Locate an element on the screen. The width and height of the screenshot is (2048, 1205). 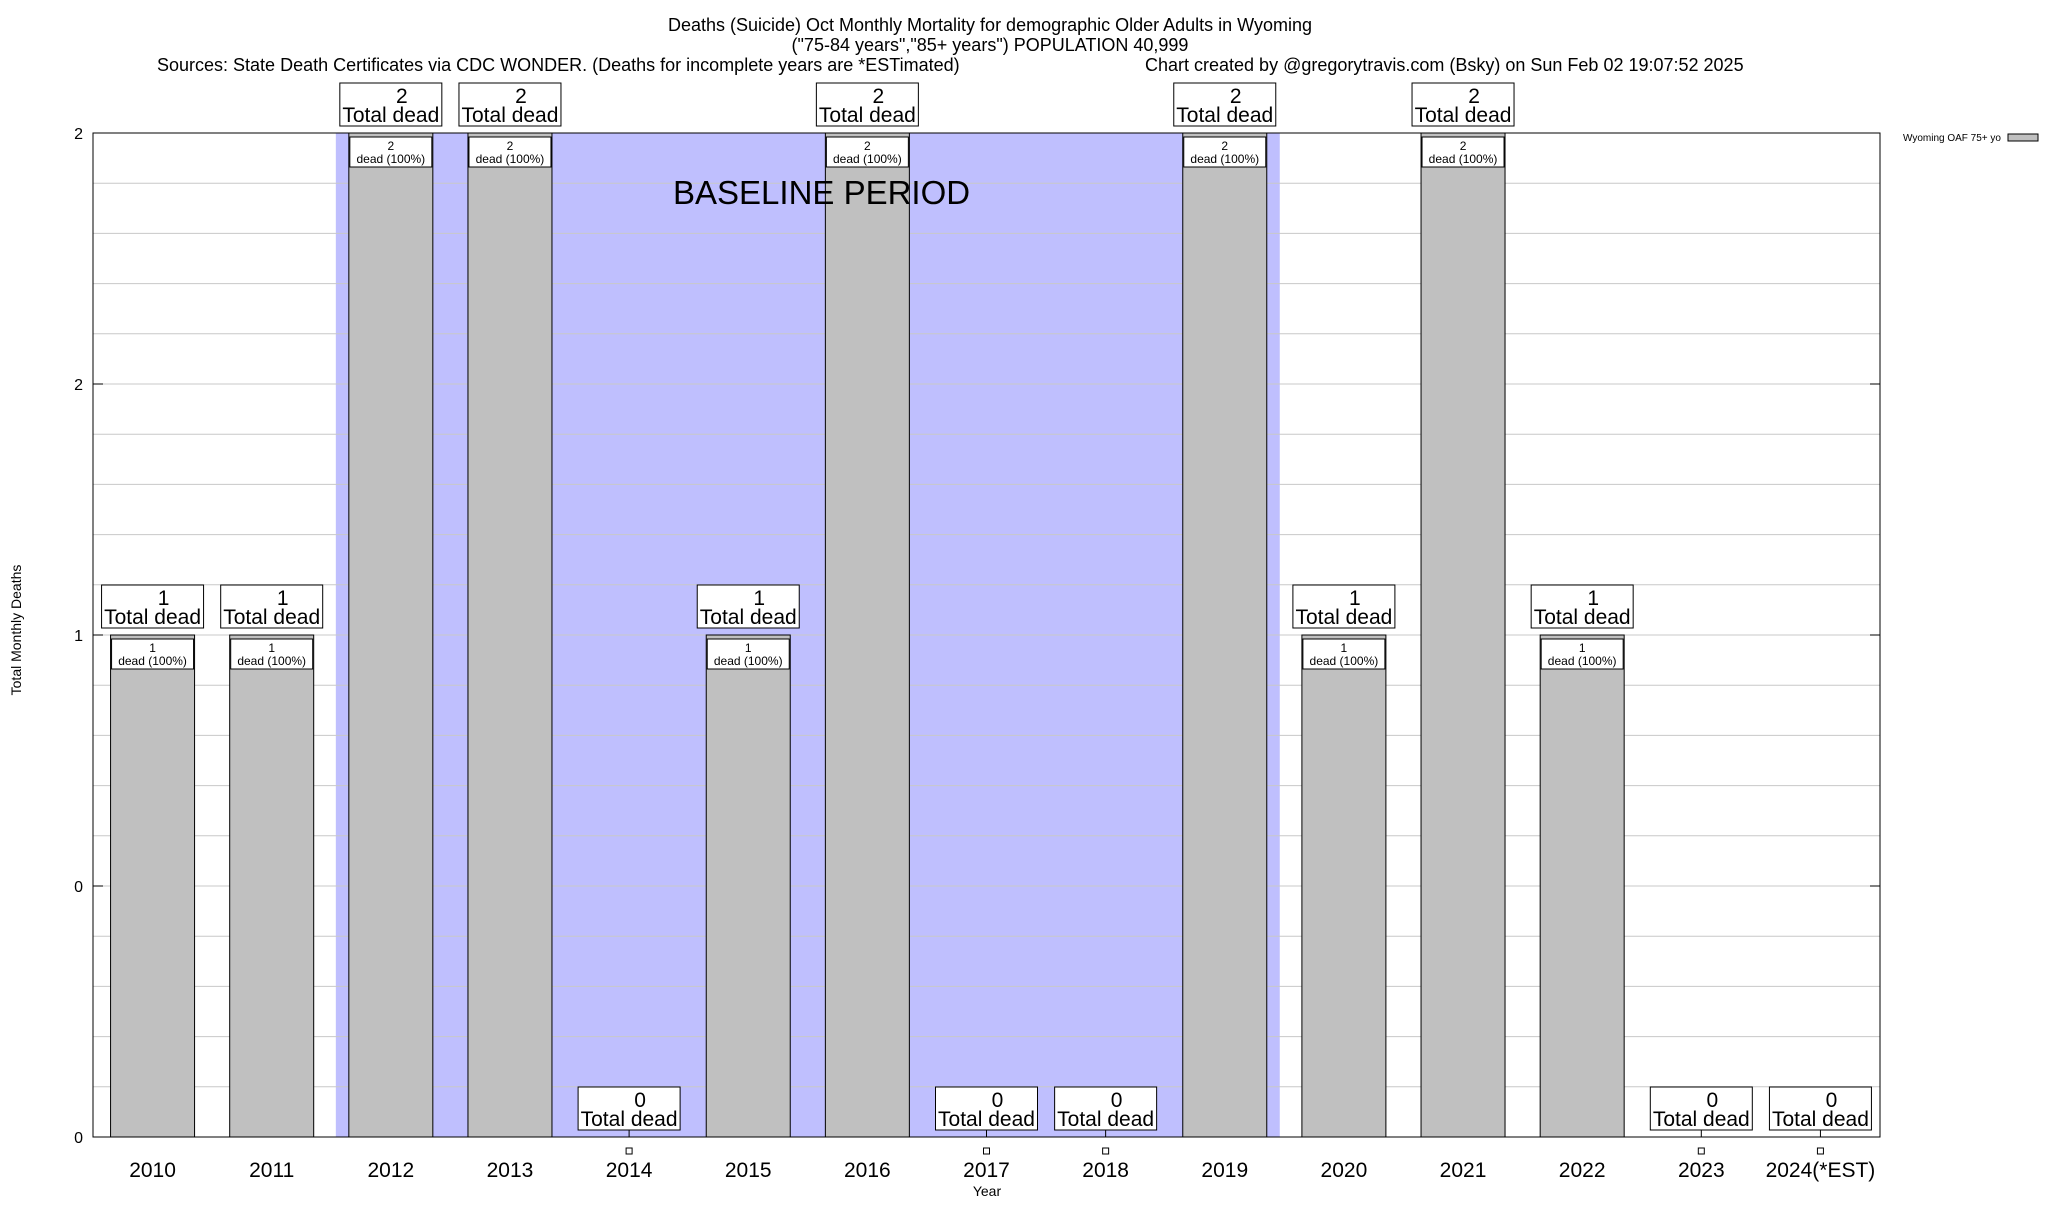
x-tick-label: 2024(*EST) is located at coordinates (1821, 1170).